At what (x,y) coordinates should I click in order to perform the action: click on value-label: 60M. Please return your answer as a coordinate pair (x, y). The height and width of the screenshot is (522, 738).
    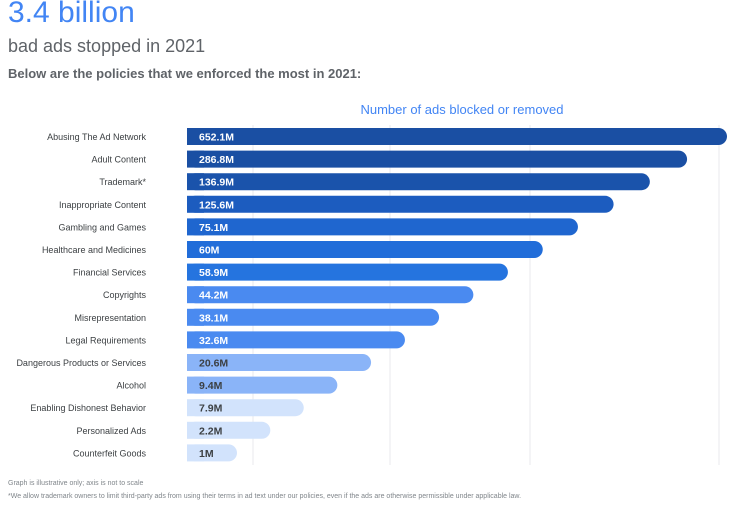
    Looking at the image, I should click on (209, 251).